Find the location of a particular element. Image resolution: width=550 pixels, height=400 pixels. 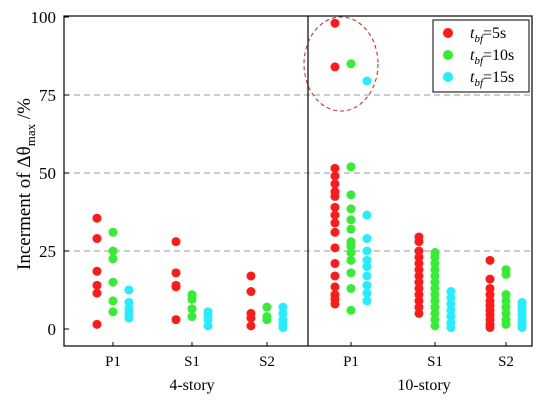

category-label: S2 is located at coordinates (506, 362).